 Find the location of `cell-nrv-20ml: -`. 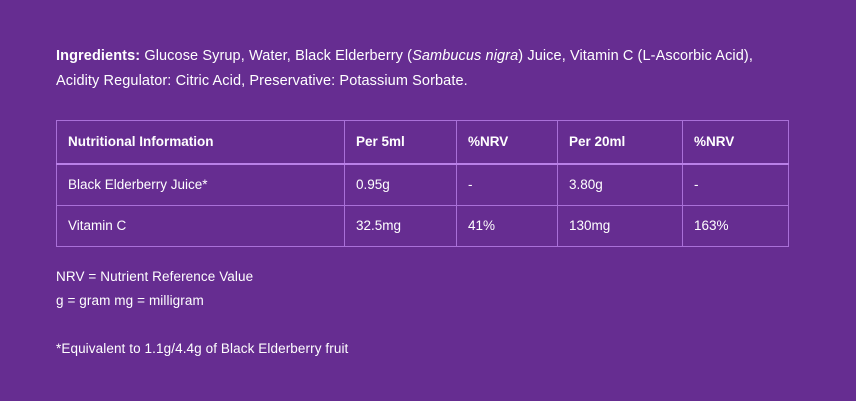

cell-nrv-20ml: - is located at coordinates (735, 184).